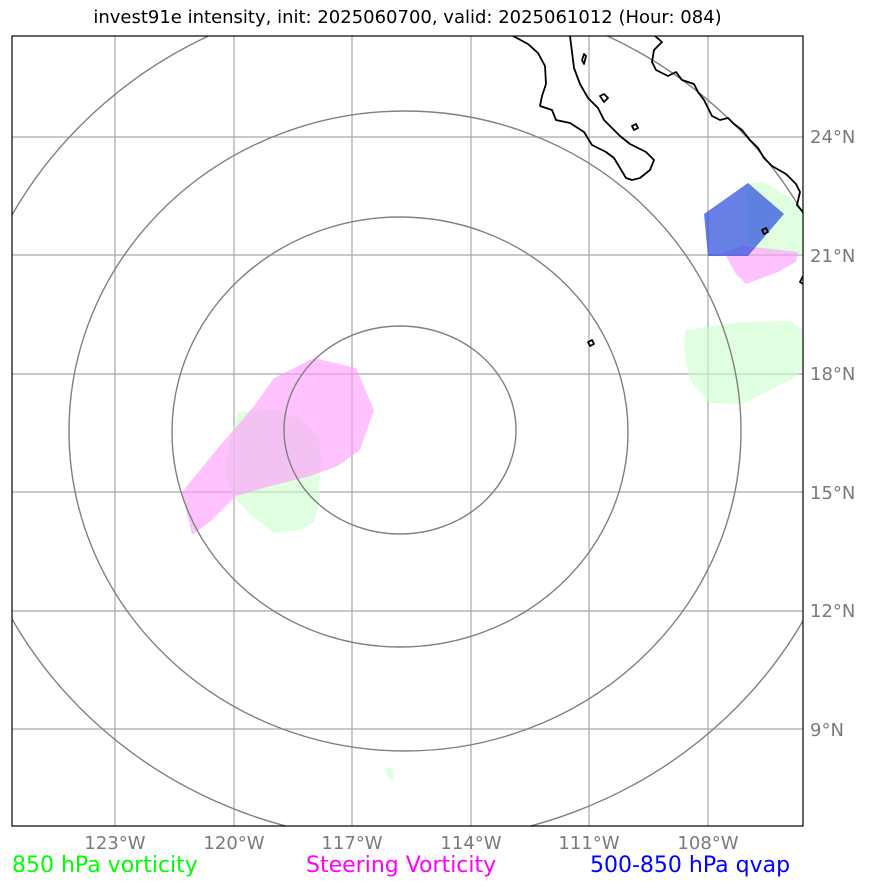 Image resolution: width=873 pixels, height=891 pixels. What do you see at coordinates (832, 256) in the screenshot?
I see `lat-label: 21°N` at bounding box center [832, 256].